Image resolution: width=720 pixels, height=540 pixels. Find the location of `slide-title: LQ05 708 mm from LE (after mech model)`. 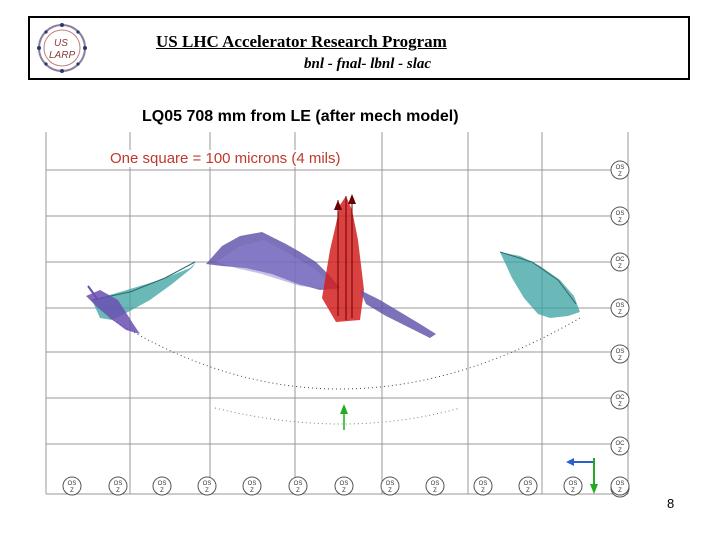

slide-title: LQ05 708 mm from LE (after mech model) is located at coordinates (300, 116).